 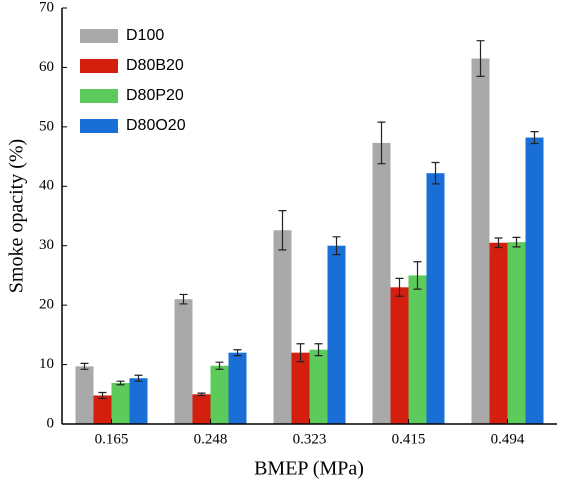 What do you see at coordinates (51, 423) in the screenshot?
I see `y-tick-label: 0` at bounding box center [51, 423].